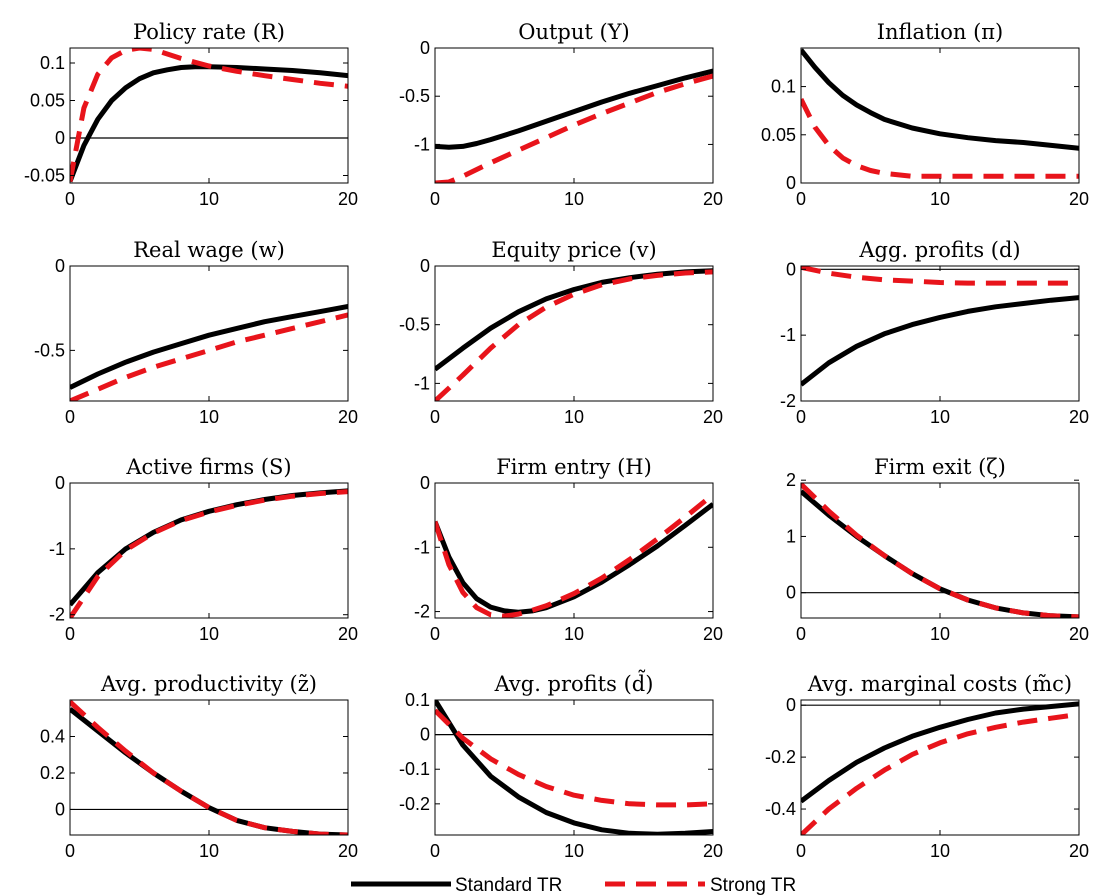 Image resolution: width=1096 pixels, height=895 pixels. Describe the element at coordinates (574, 32) in the screenshot. I see `panel-title: Output (Y)` at that location.